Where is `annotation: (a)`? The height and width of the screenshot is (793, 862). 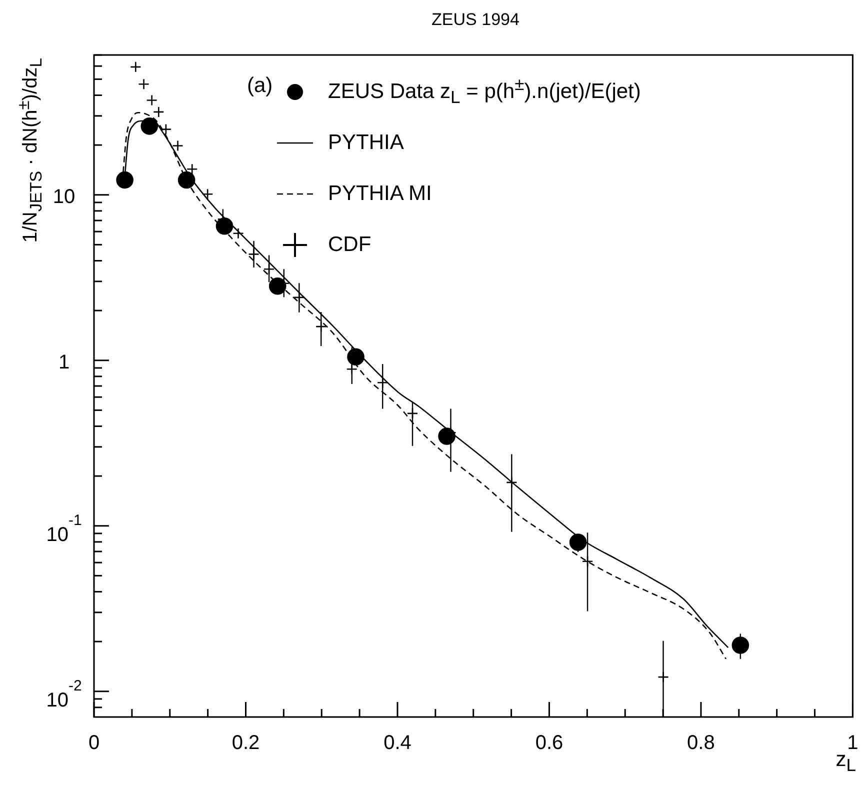
annotation: (a) is located at coordinates (260, 86).